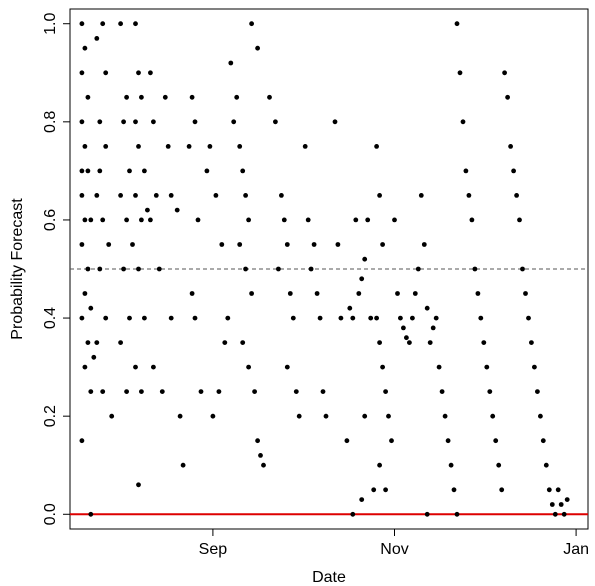 Image resolution: width=595 pixels, height=586 pixels. I want to click on y-tick-label: 0.4, so click(50, 318).